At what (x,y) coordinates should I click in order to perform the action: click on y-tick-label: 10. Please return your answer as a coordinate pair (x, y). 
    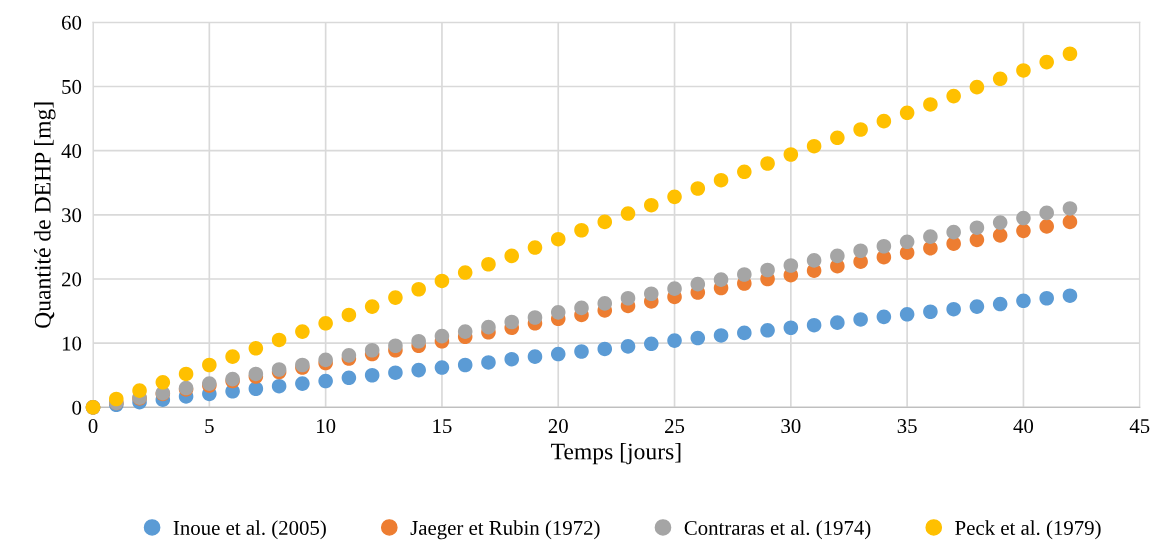
    Looking at the image, I should click on (72, 343).